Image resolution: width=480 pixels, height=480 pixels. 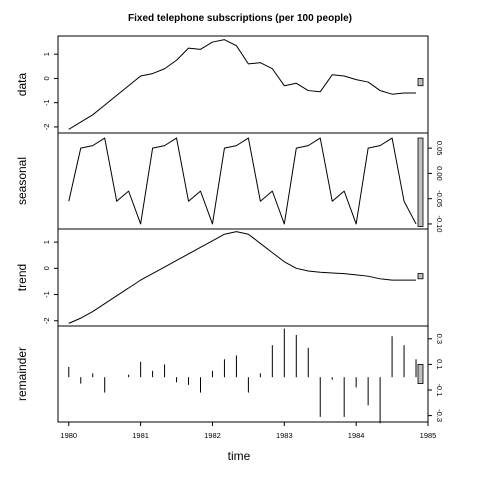 I want to click on x-axis: 1980 1981 1982 1983 1984 1985, so click(x=248, y=431).